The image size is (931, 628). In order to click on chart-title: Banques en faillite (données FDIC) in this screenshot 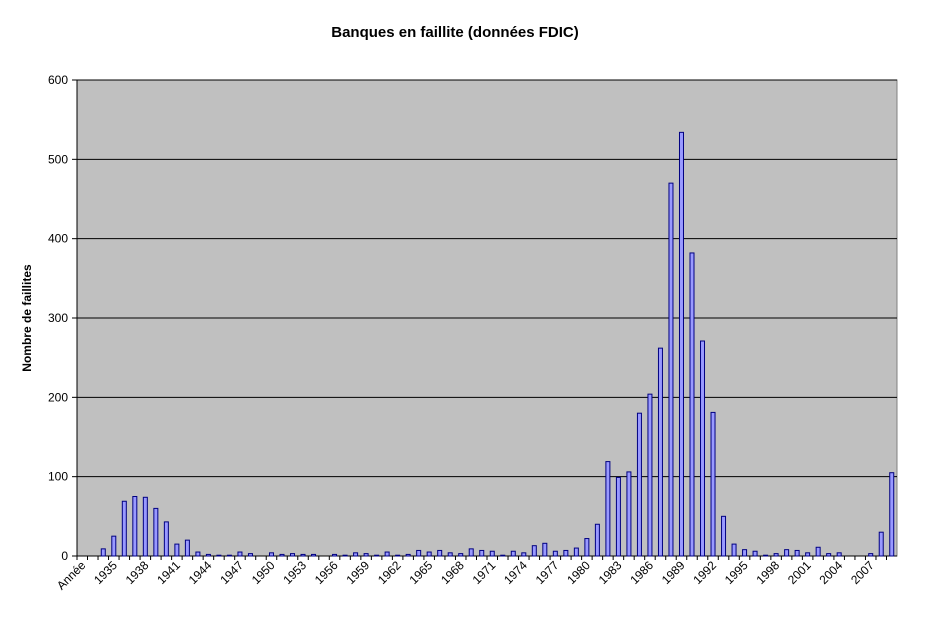, I will do `click(455, 32)`.